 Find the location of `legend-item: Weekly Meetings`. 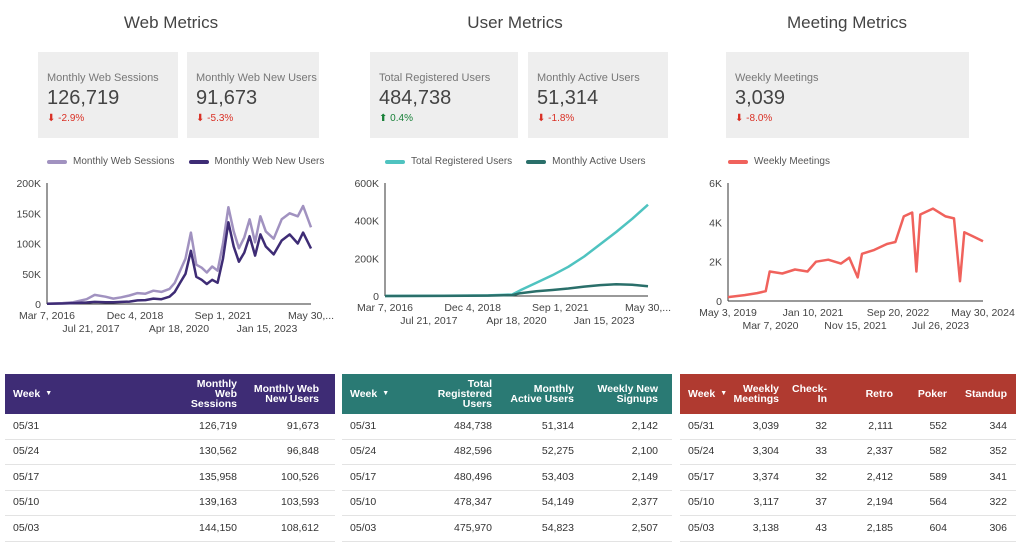

legend-item: Weekly Meetings is located at coordinates (779, 161).